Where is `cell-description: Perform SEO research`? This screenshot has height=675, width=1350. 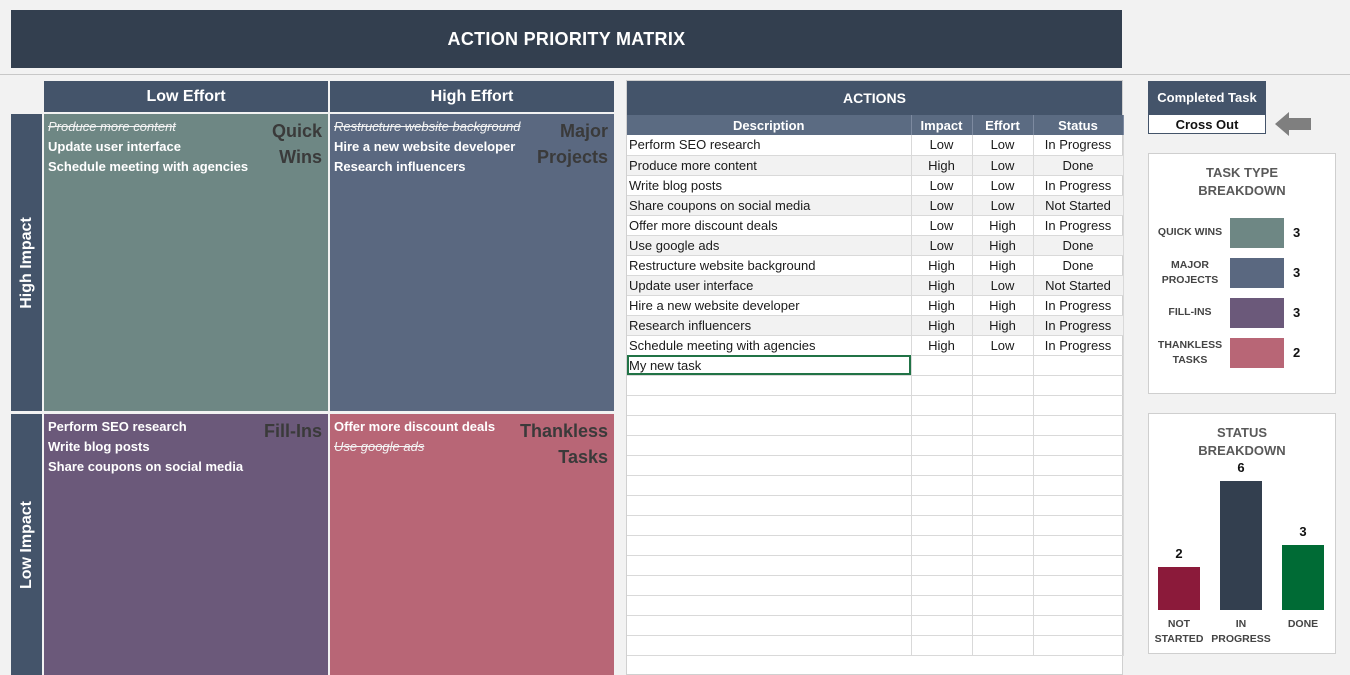
cell-description: Perform SEO research is located at coordinates (769, 145).